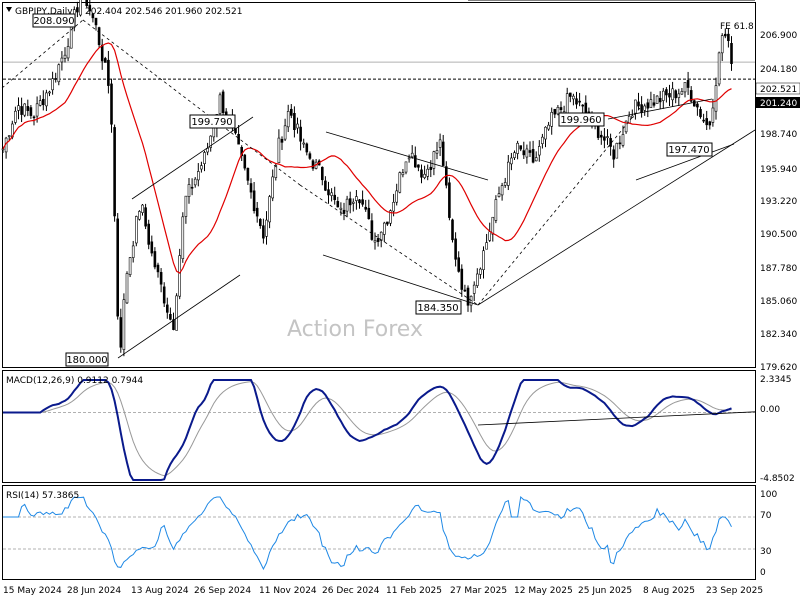 The height and width of the screenshot is (604, 800). I want to click on x-tick: 26 Sep 2024, so click(222, 591).